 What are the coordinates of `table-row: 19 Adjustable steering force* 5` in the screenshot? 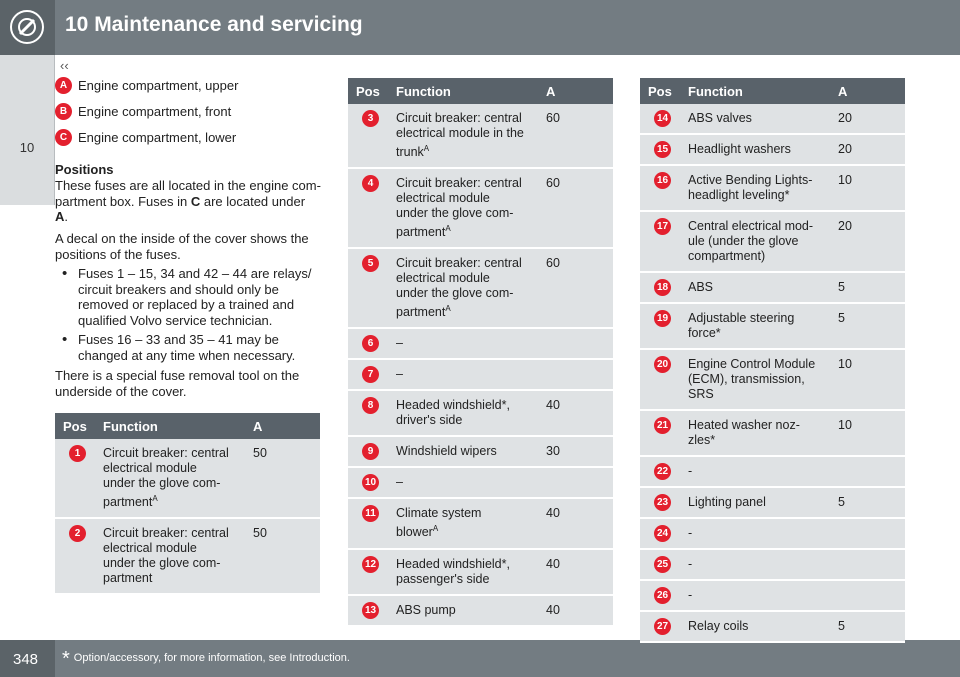 It's located at (772, 326).